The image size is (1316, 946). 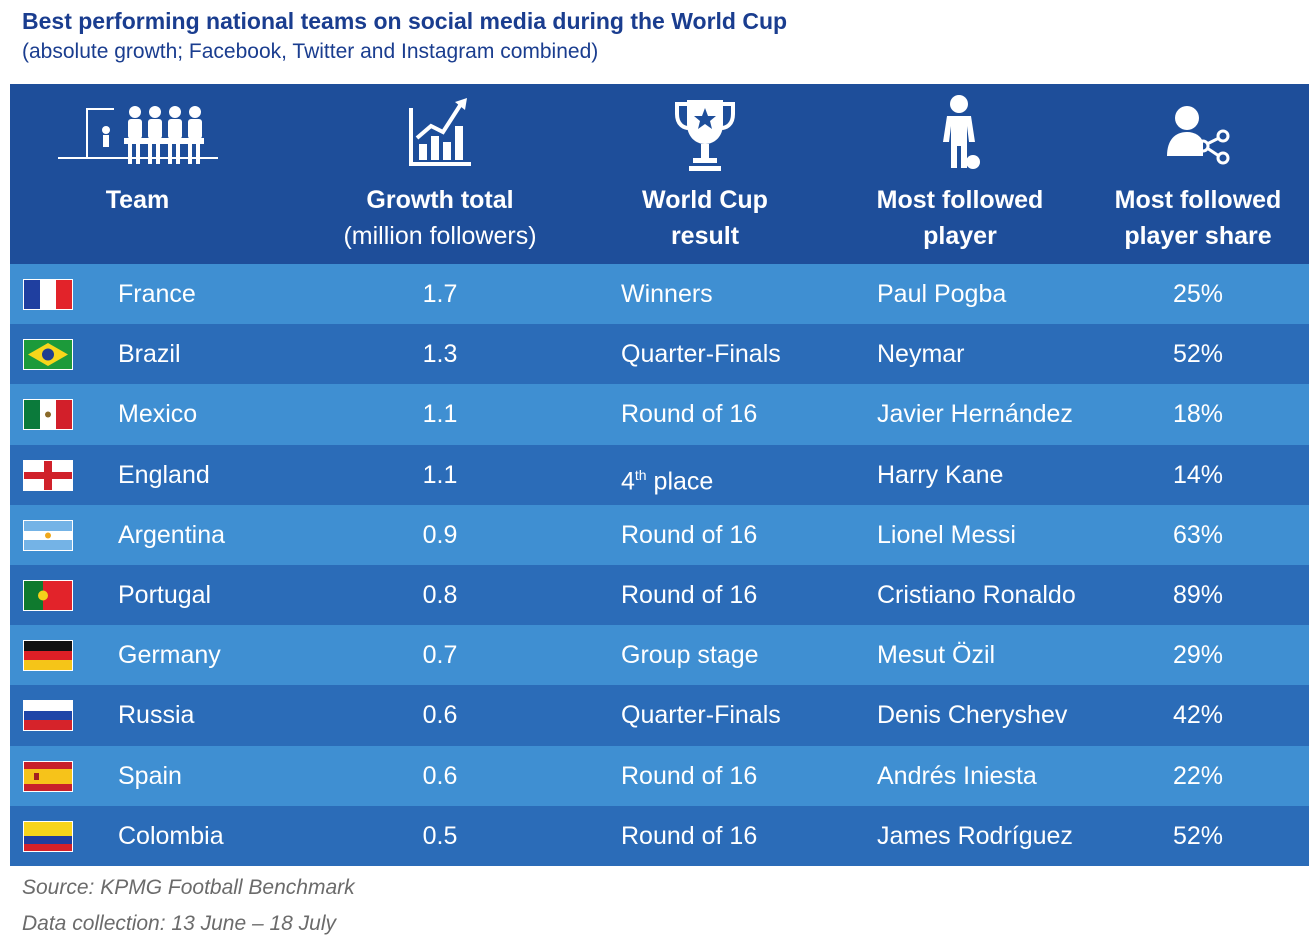 What do you see at coordinates (942, 294) in the screenshot?
I see `most-followed-player: Paul Pogba` at bounding box center [942, 294].